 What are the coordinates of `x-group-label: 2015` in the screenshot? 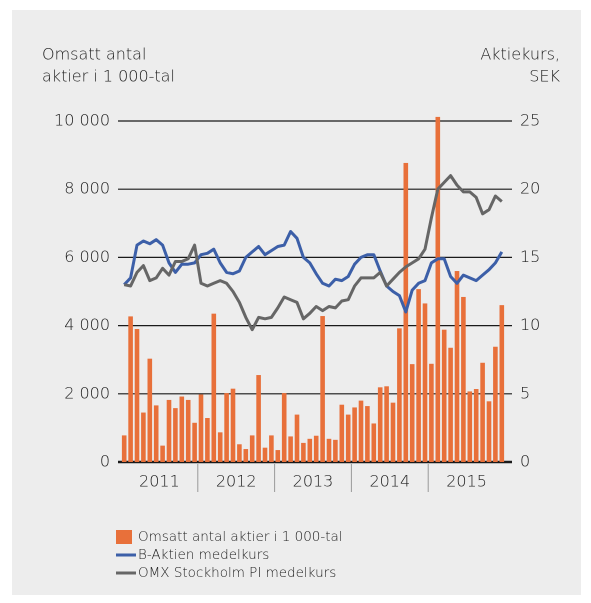 It's located at (466, 481).